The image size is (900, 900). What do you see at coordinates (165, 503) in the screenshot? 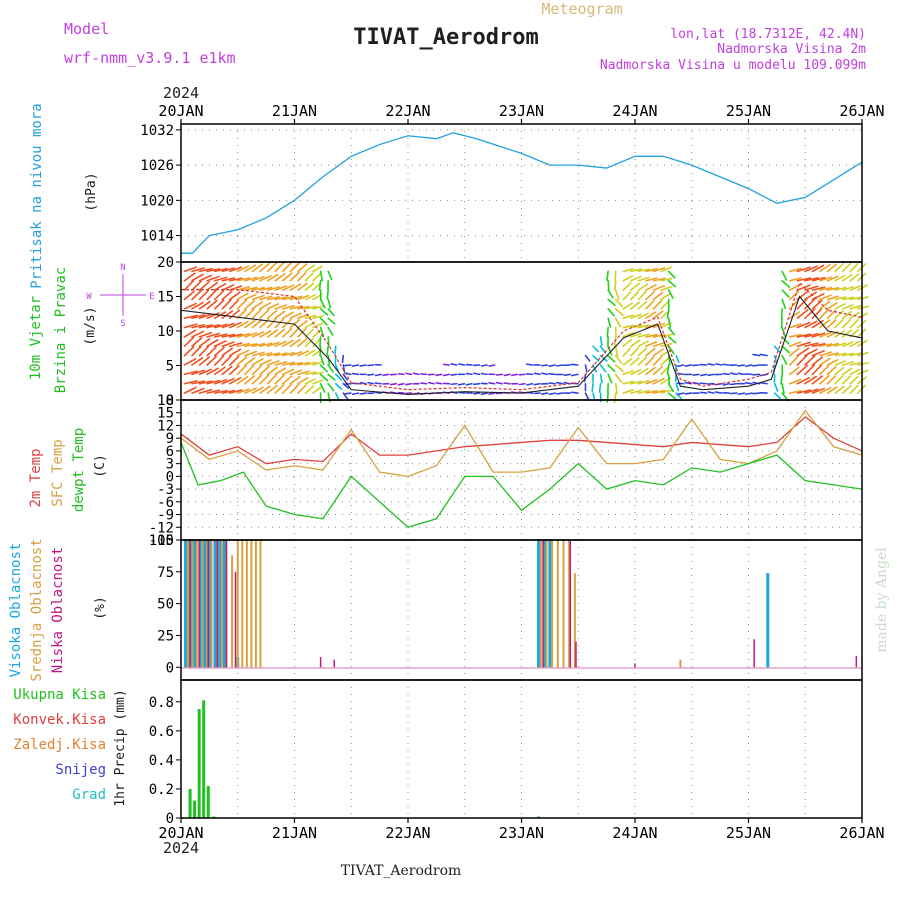
I see `y-tick-label: -6` at bounding box center [165, 503].